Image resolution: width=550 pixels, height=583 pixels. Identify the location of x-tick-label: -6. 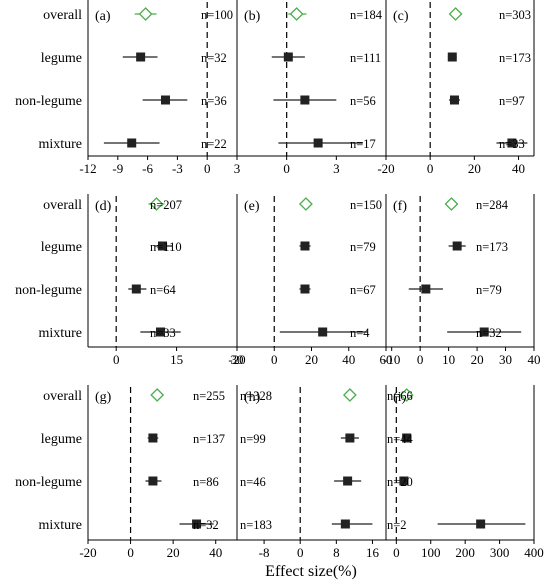
(147, 168).